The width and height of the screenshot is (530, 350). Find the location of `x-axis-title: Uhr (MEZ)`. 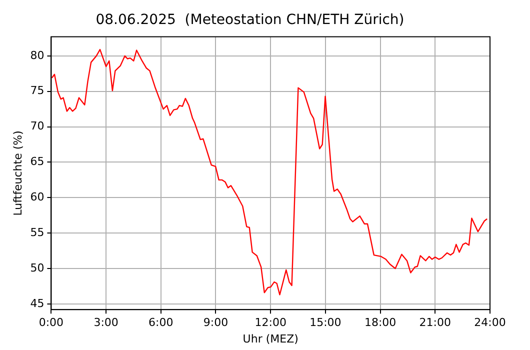

x-axis-title: Uhr (MEZ) is located at coordinates (270, 339).